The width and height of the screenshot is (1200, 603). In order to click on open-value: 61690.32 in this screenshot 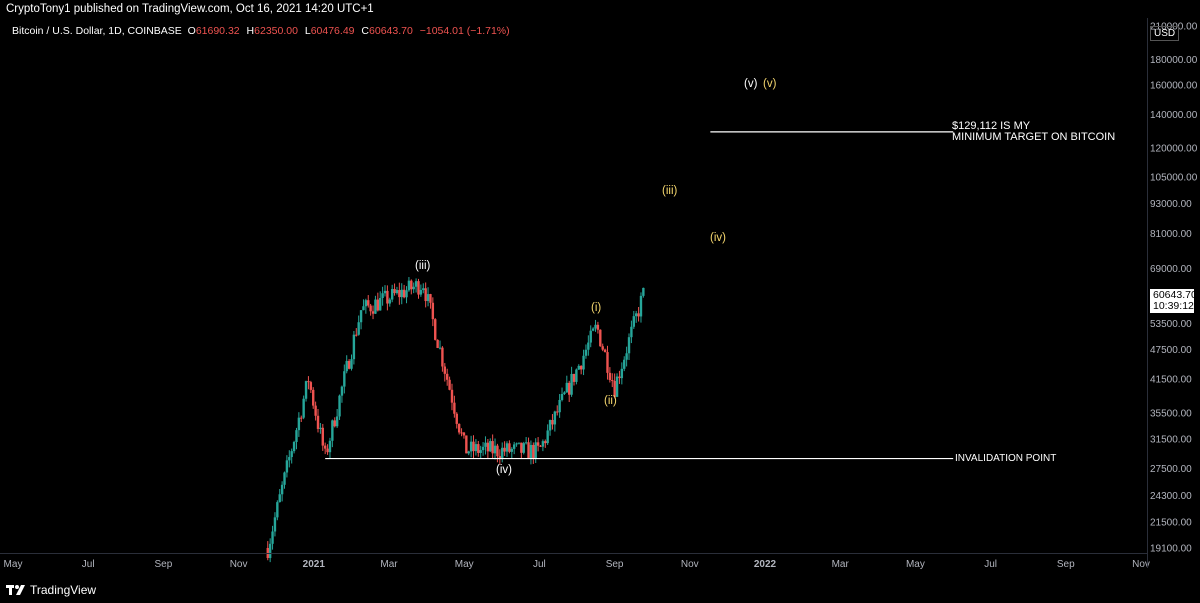, I will do `click(217, 31)`.